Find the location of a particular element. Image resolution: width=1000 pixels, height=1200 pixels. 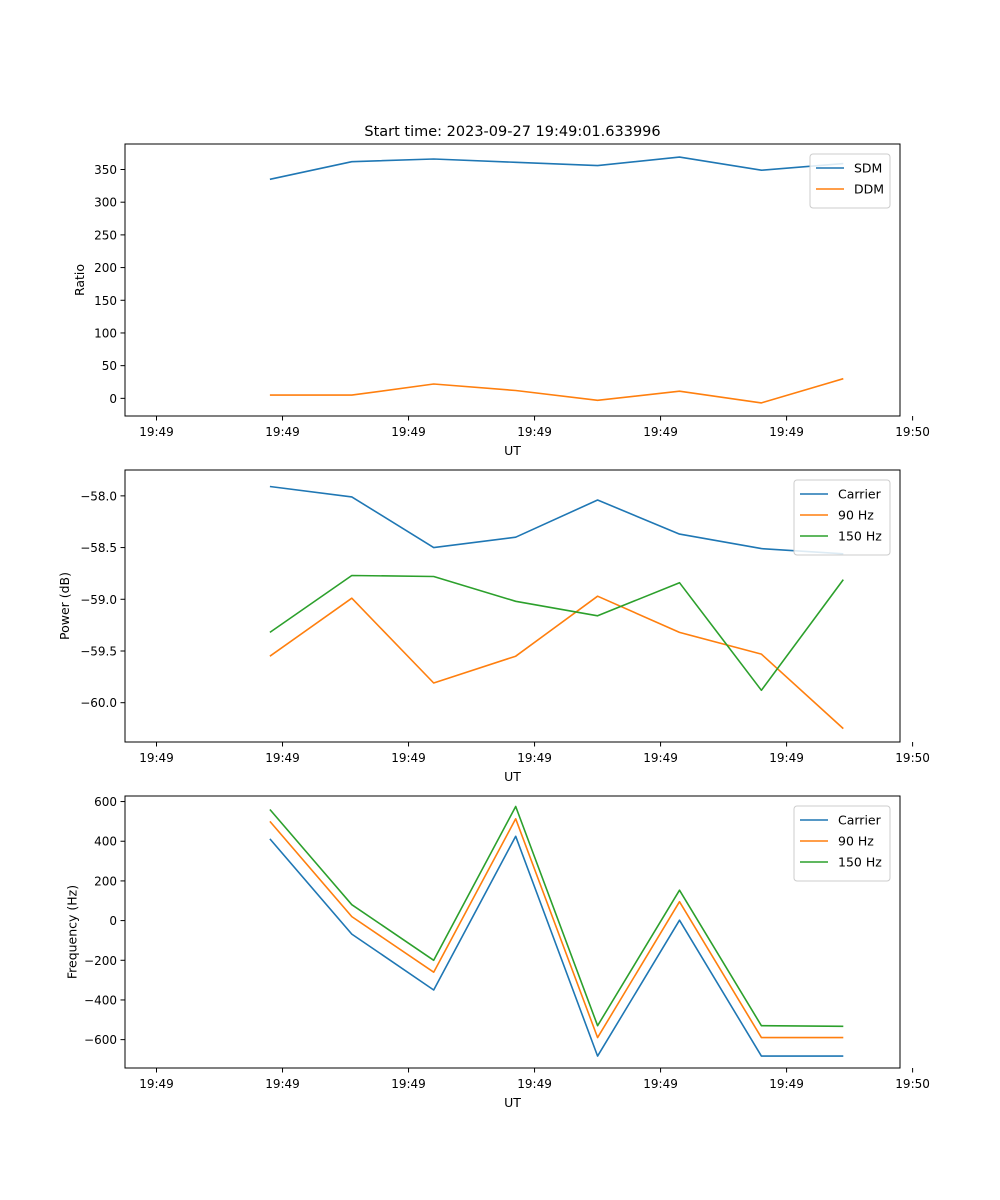

legend: Carrier 90 Hz 150 Hz is located at coordinates (842, 843).